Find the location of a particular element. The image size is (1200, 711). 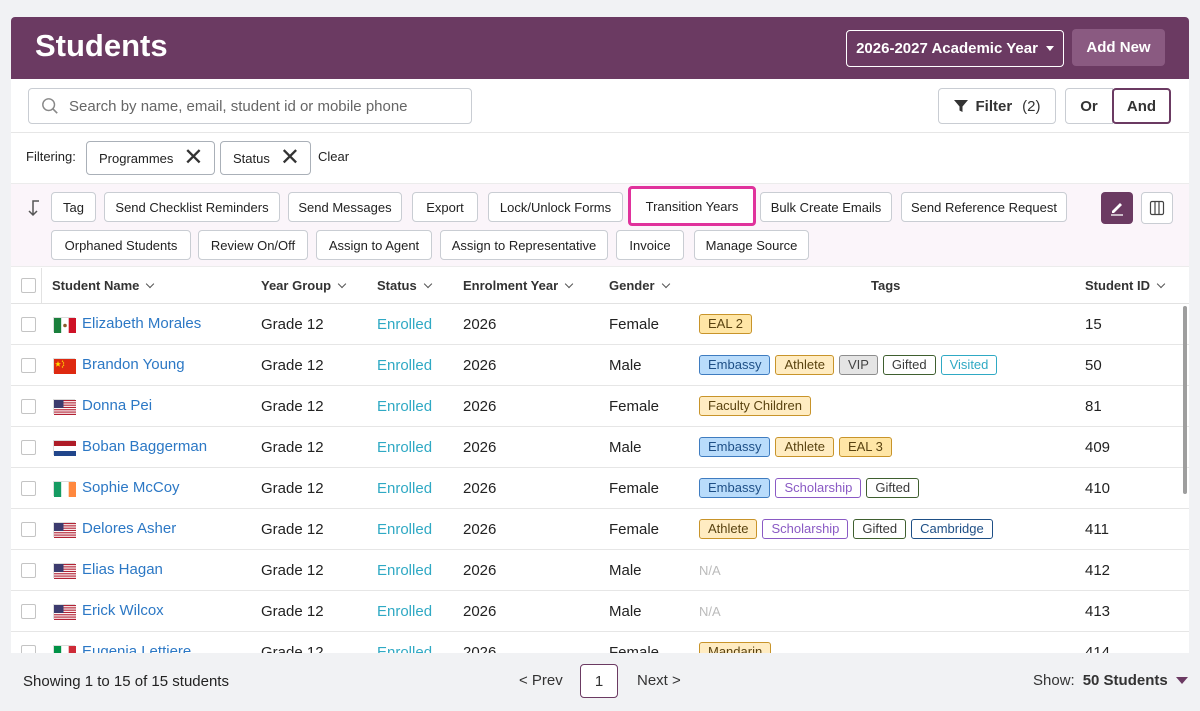

enrolment-year-cell: 2026 is located at coordinates (480, 488).